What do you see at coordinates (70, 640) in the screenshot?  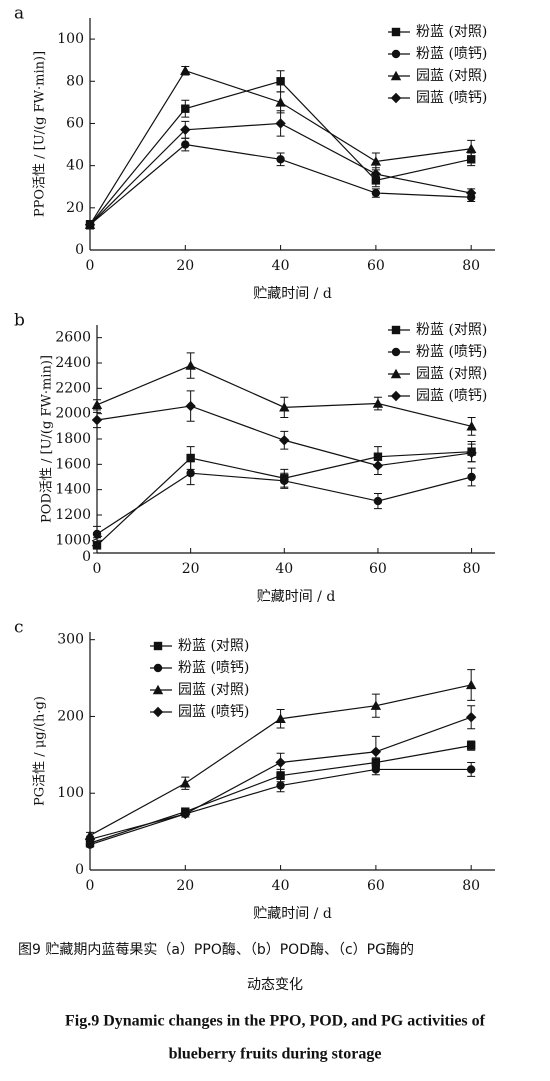 I see `y-tick-label: 300` at bounding box center [70, 640].